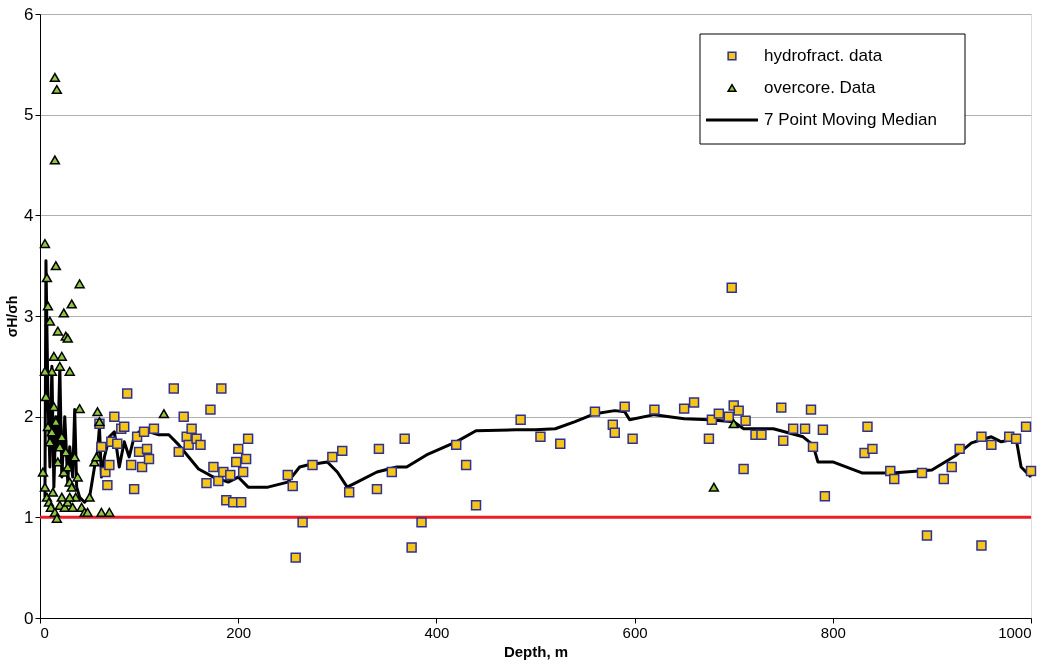 The height and width of the screenshot is (664, 1044). Describe the element at coordinates (635, 632) in the screenshot. I see `x-tick-label: 600` at that location.